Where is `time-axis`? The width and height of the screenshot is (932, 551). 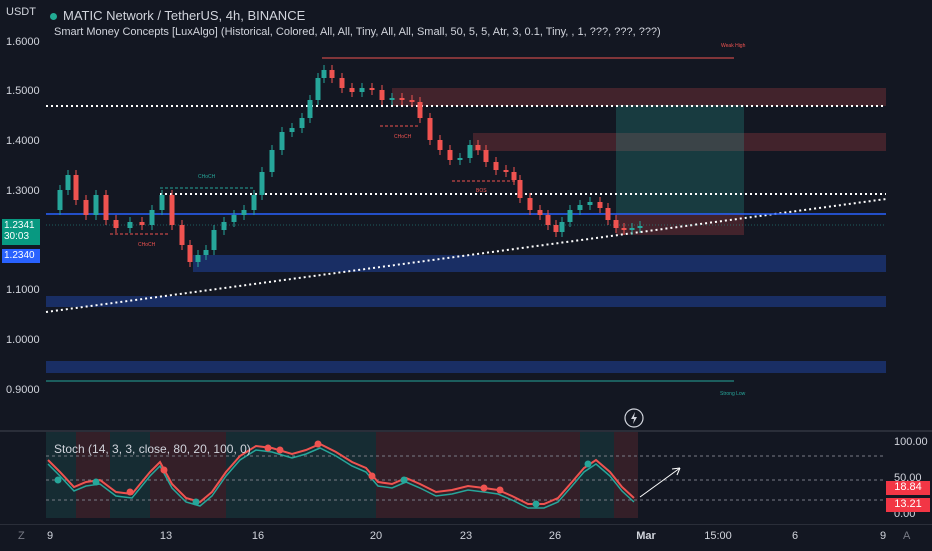 time-axis is located at coordinates (466, 537).